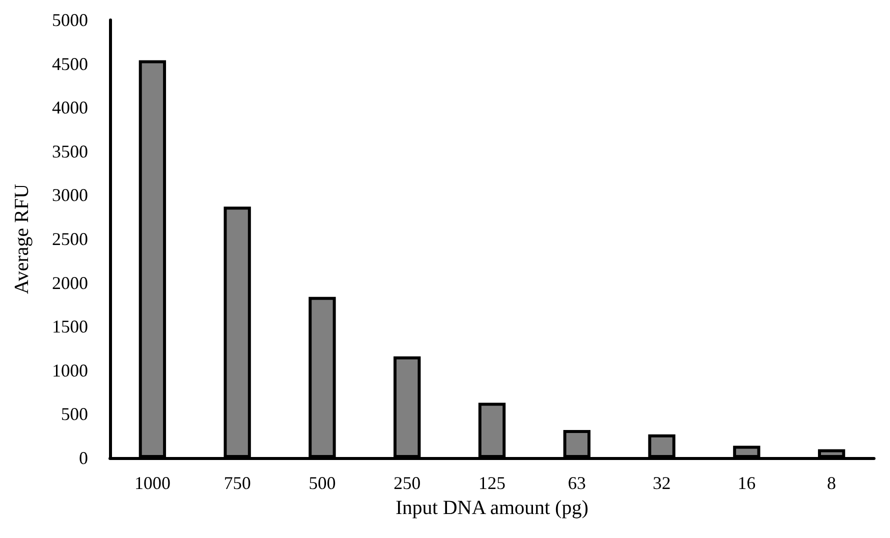  Describe the element at coordinates (22, 238) in the screenshot. I see `y-axis-title: Average RFU` at that location.